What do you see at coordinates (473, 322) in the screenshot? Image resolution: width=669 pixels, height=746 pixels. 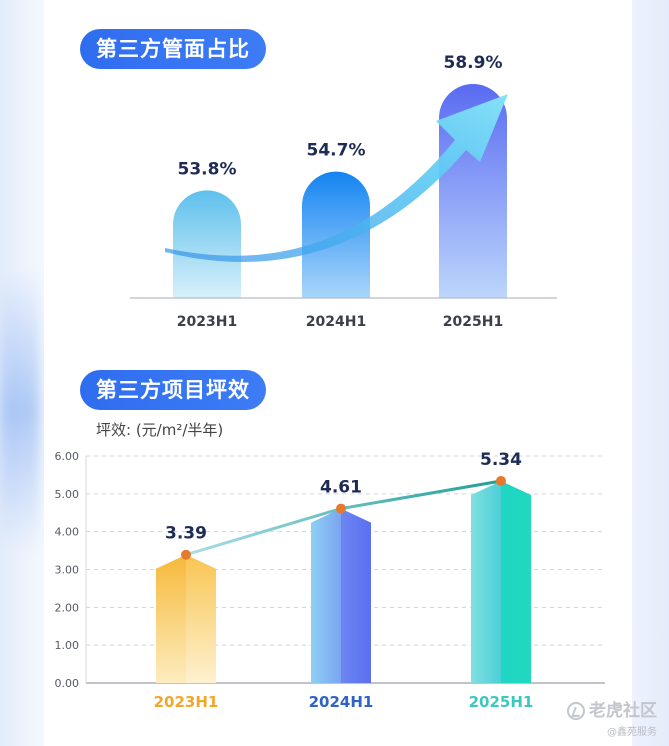 I see `share-category-label-2025H1: 2025H1` at bounding box center [473, 322].